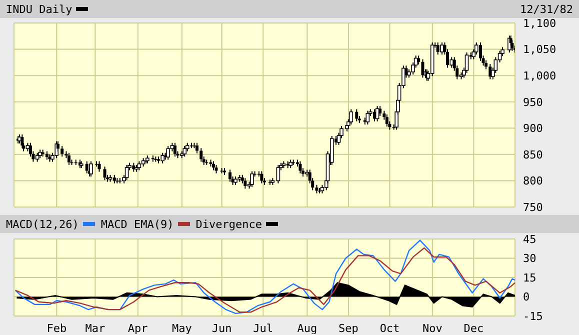 The height and width of the screenshot is (335, 579). I want to click on y-tick-label: 30, so click(529, 259).